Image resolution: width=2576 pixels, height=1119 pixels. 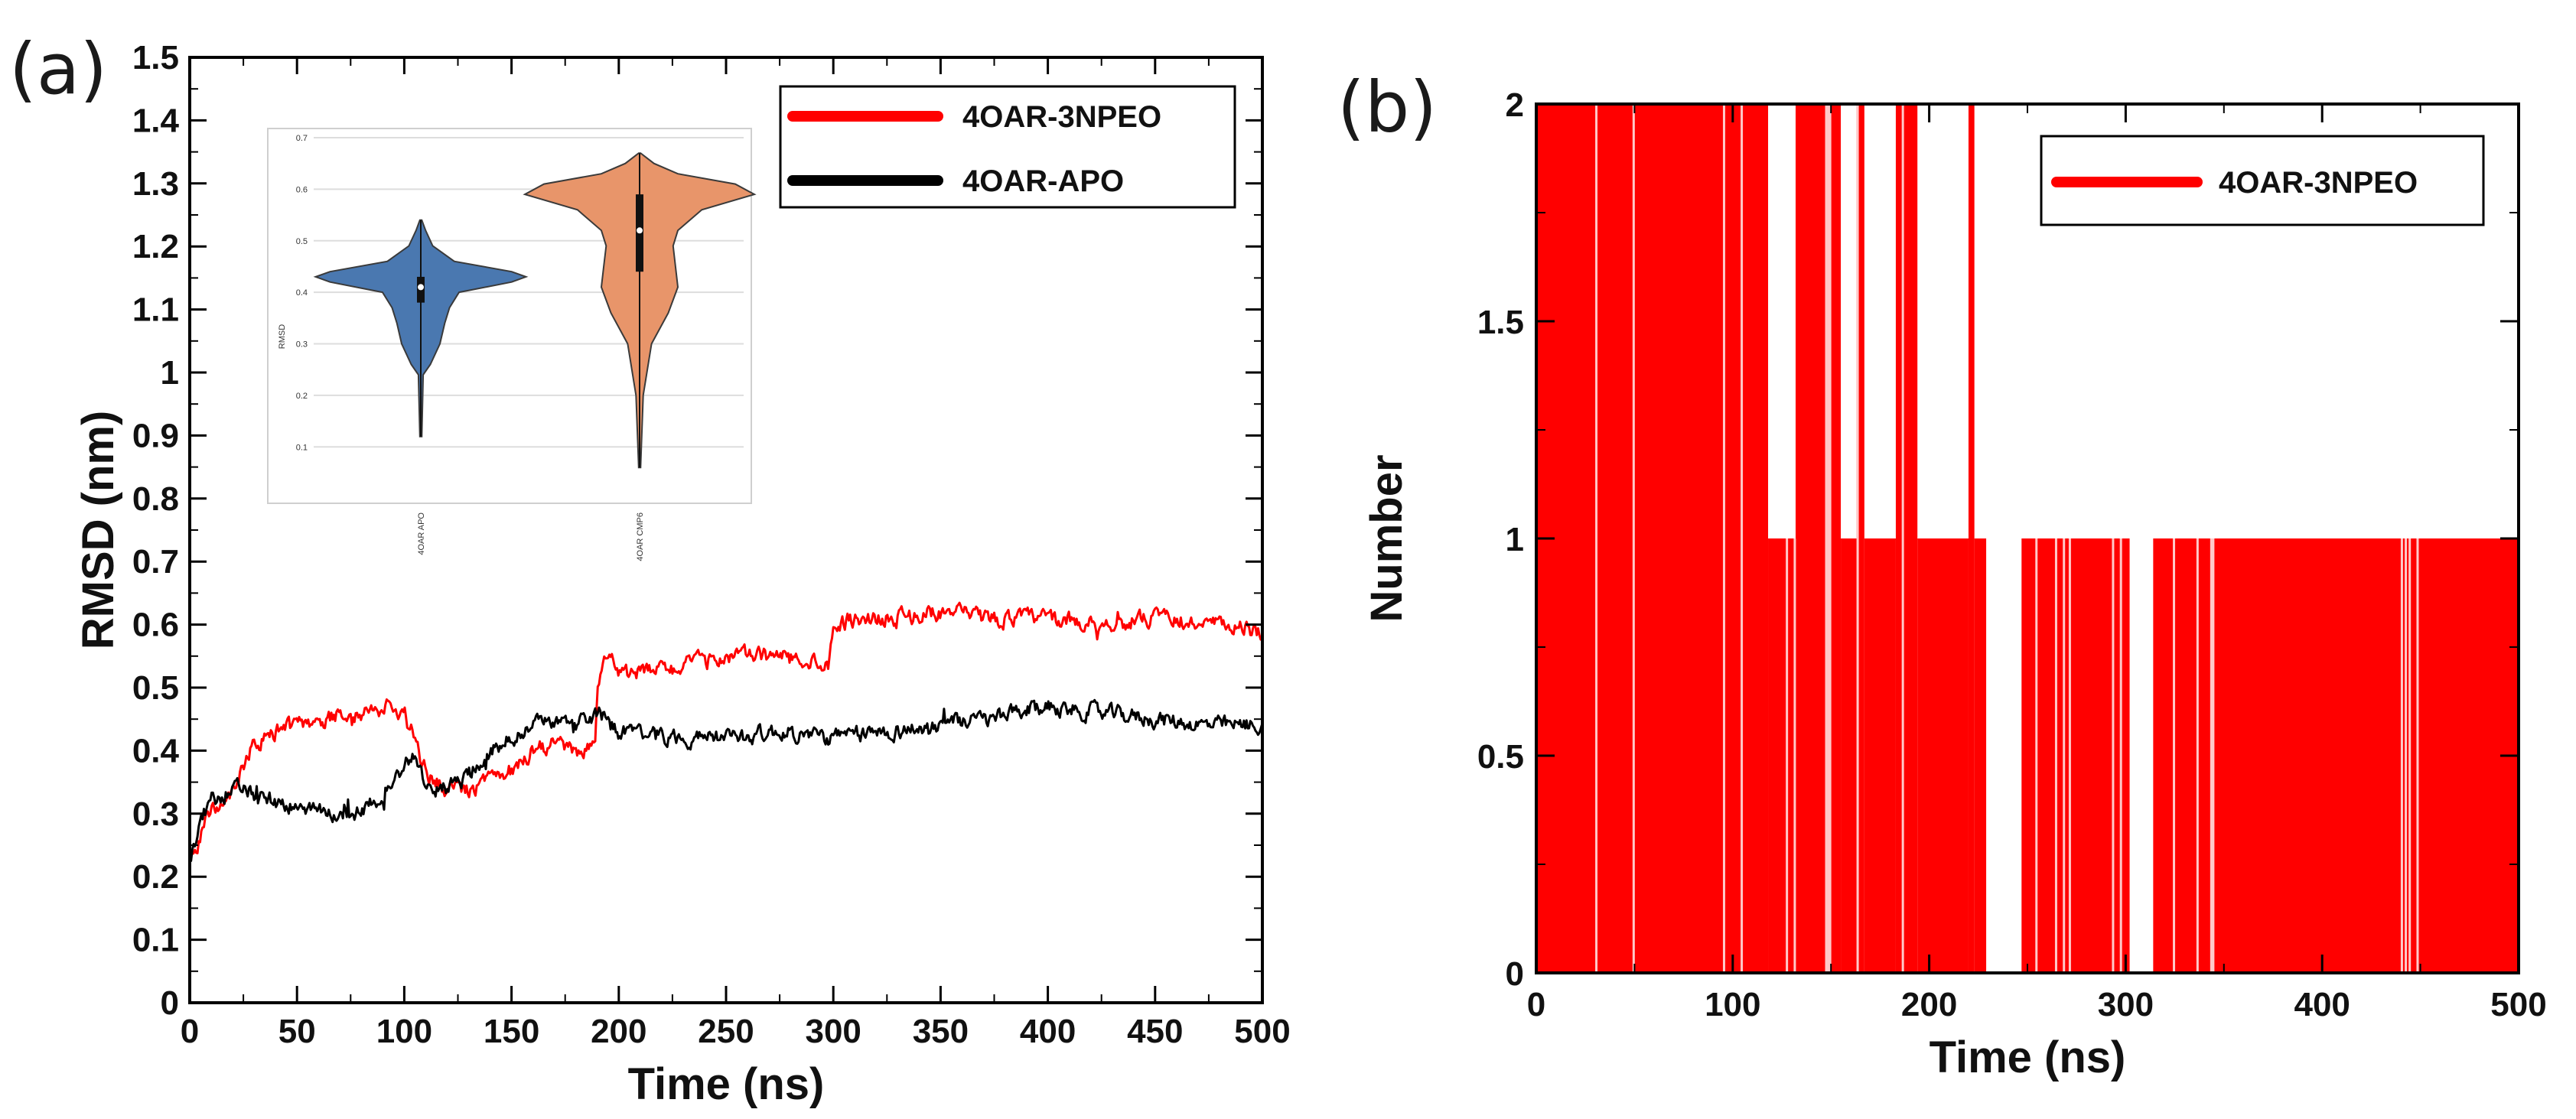 I want to click on panel-a-y-axis-title: RMSD (nm), so click(x=98, y=530).